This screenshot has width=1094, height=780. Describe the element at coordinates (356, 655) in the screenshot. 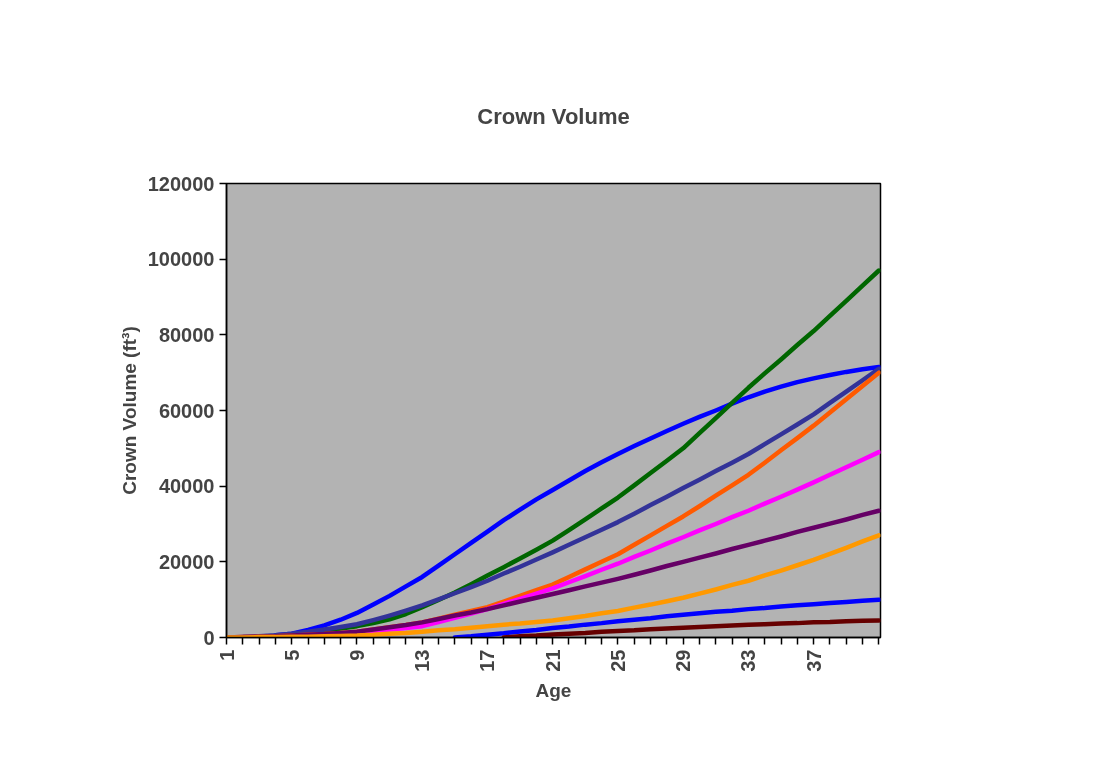

I see `x-tick-label: 9` at that location.